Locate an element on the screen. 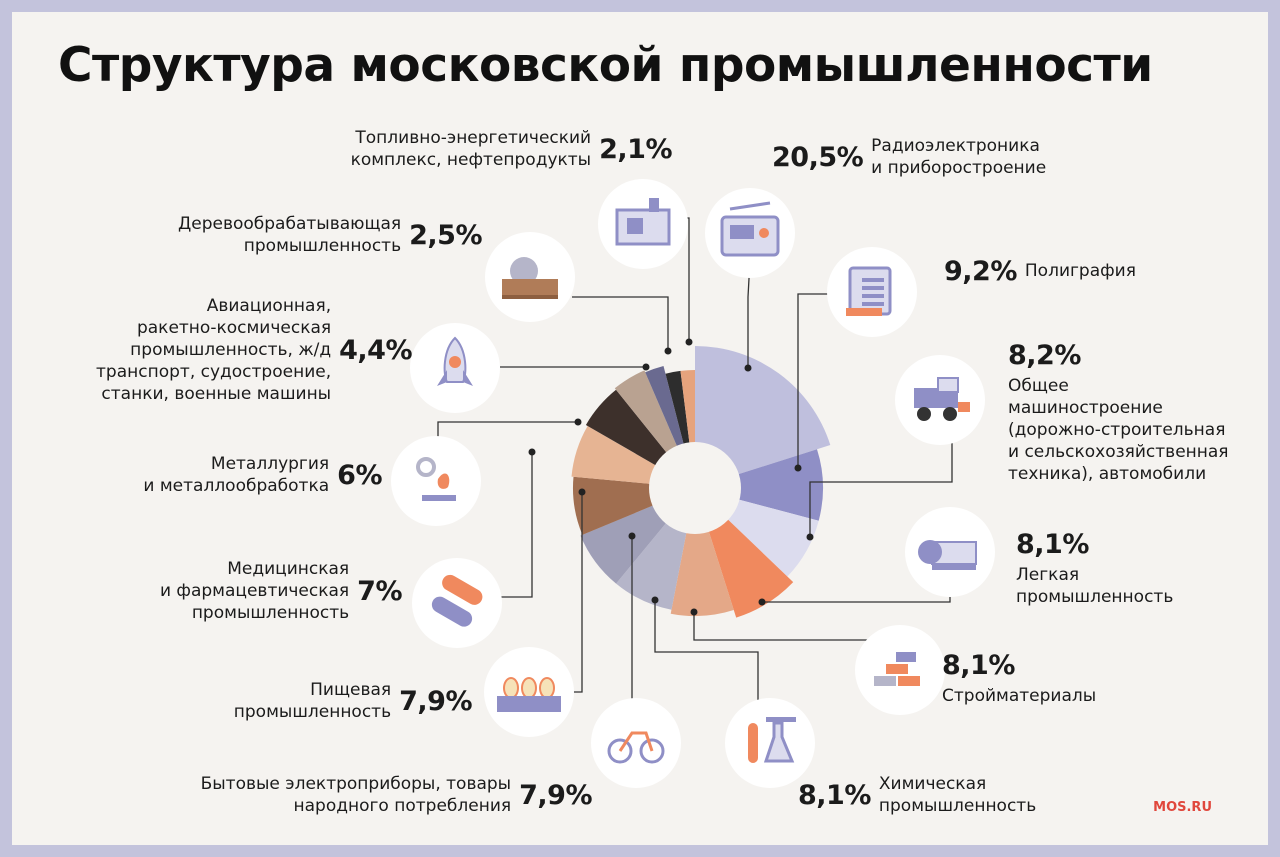  slice-label-text: Деревообрабатывающая промышленность is located at coordinates (289, 235).